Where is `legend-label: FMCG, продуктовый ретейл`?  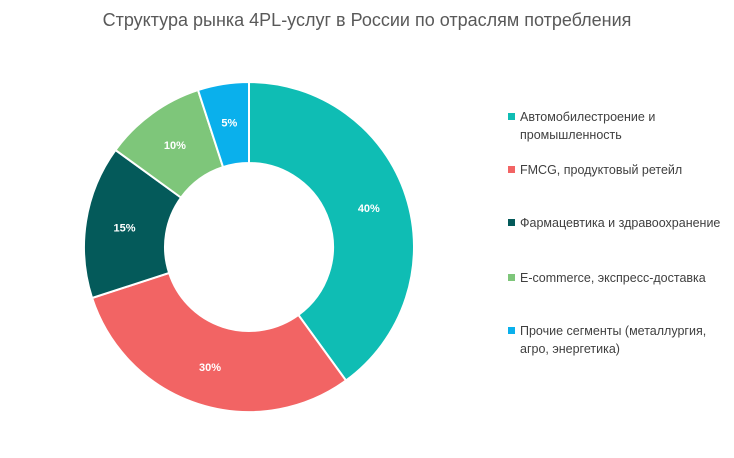 legend-label: FMCG, продуктовый ретейл is located at coordinates (601, 170).